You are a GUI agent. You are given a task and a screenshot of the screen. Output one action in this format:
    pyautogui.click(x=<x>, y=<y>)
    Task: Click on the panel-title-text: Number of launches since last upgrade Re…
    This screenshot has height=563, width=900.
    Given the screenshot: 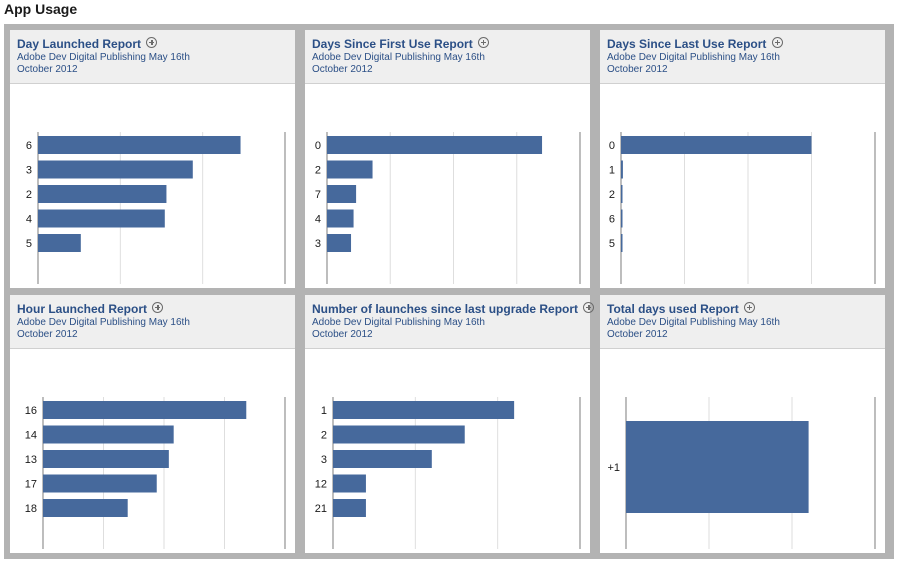 What is the action you would take?
    pyautogui.click(x=445, y=309)
    